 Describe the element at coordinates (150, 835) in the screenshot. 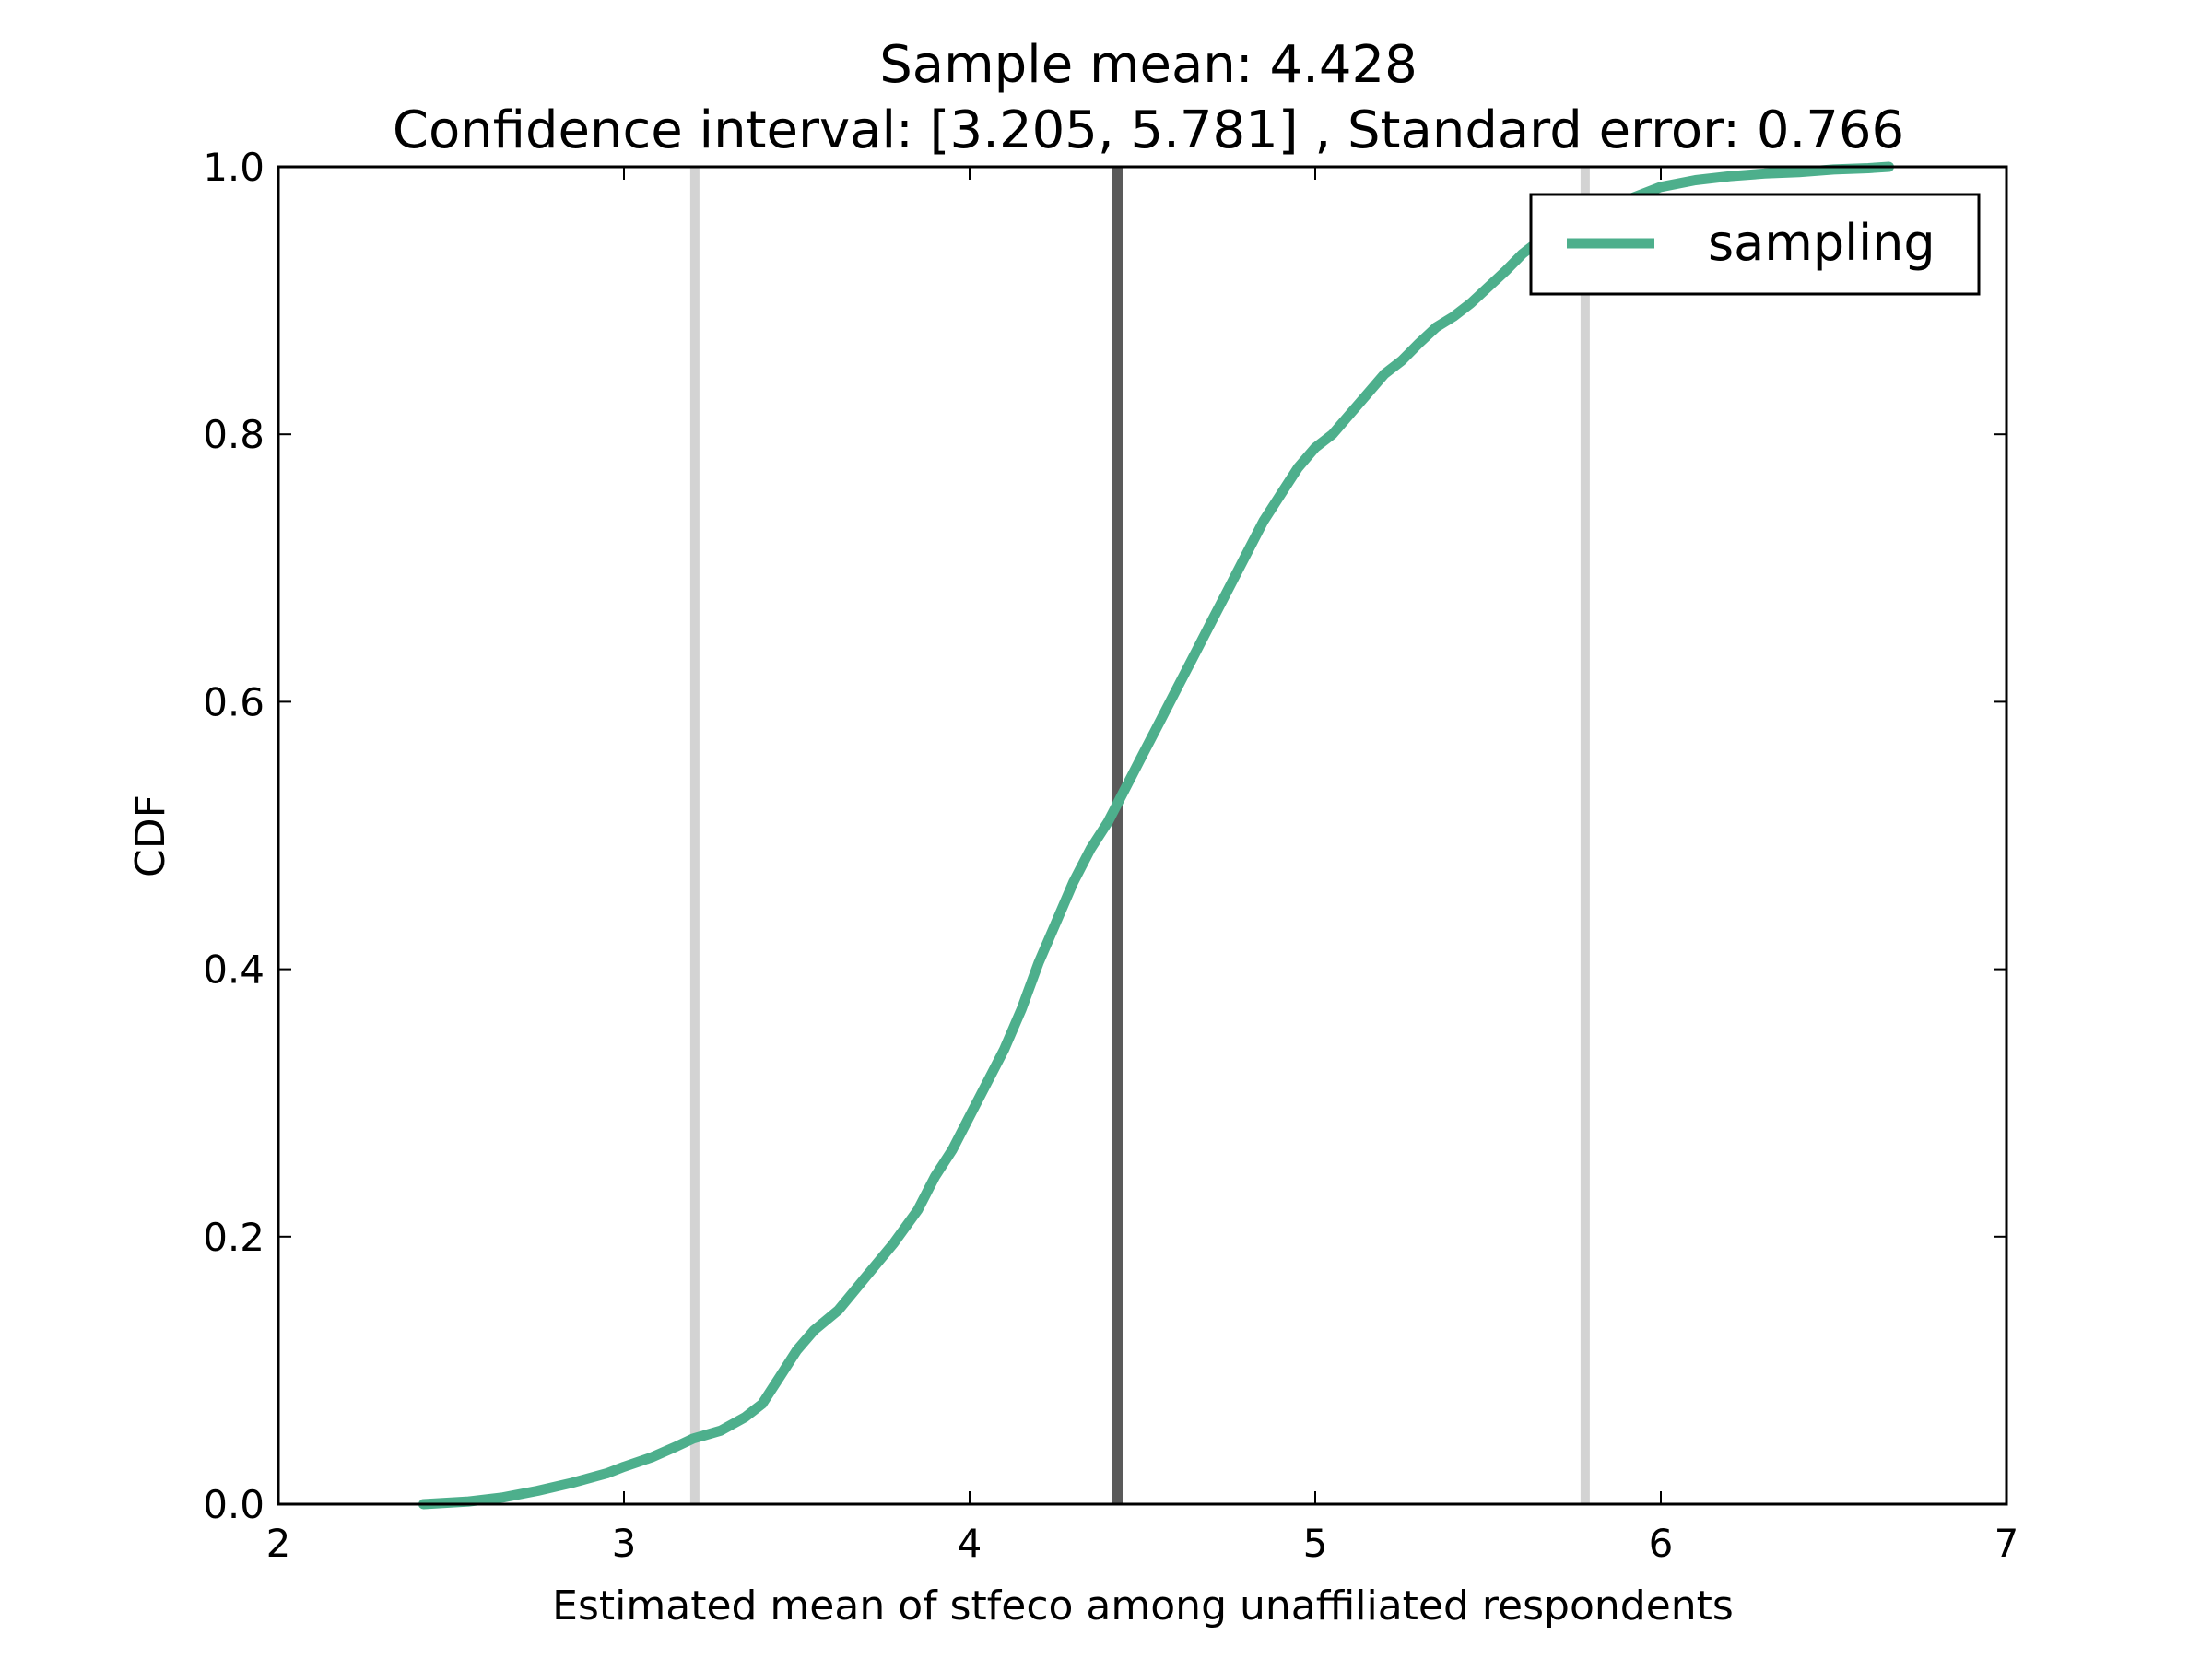

I see `y-axis-label: CDF` at that location.